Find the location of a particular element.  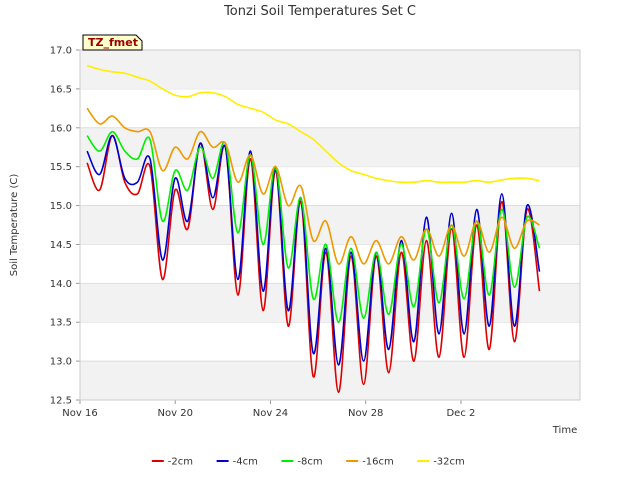

y-tick-label: 12.5 is located at coordinates (61, 401).